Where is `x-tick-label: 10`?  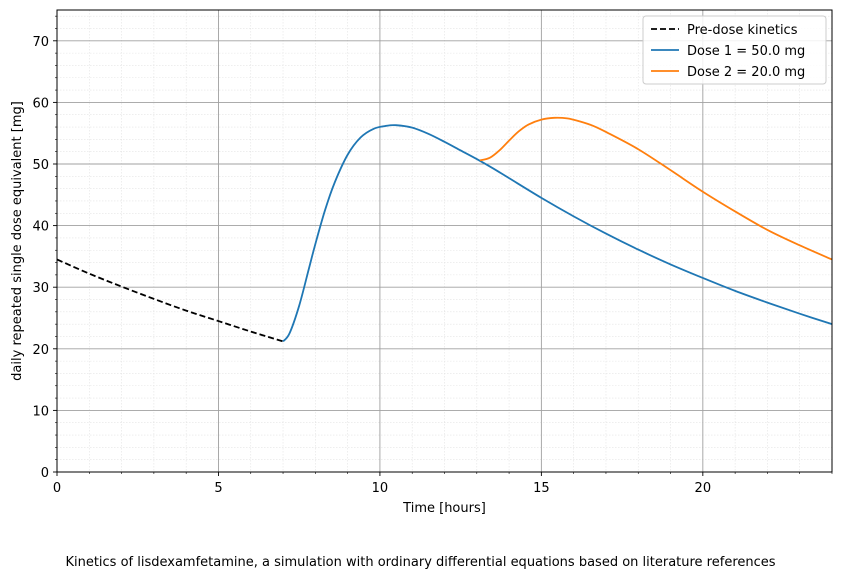 x-tick-label: 10 is located at coordinates (380, 488).